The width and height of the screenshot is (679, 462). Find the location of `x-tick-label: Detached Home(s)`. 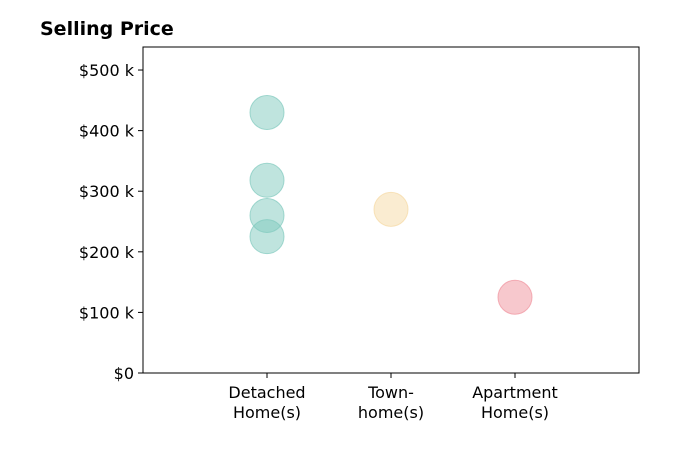

x-tick-label: Detached Home(s) is located at coordinates (266, 402).